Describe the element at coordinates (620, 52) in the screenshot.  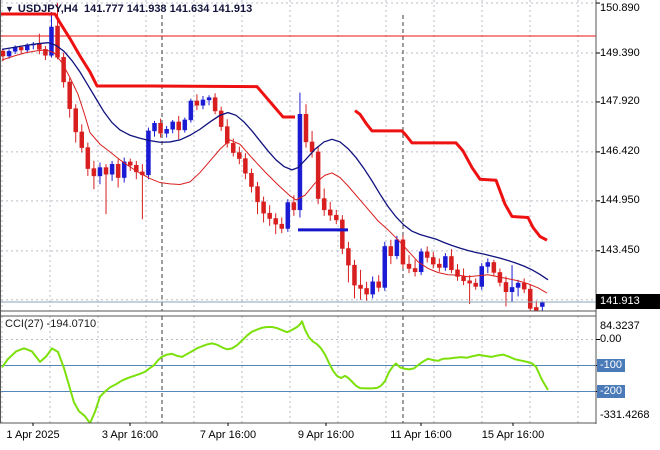
I see `price-axis-label: 149.390` at that location.